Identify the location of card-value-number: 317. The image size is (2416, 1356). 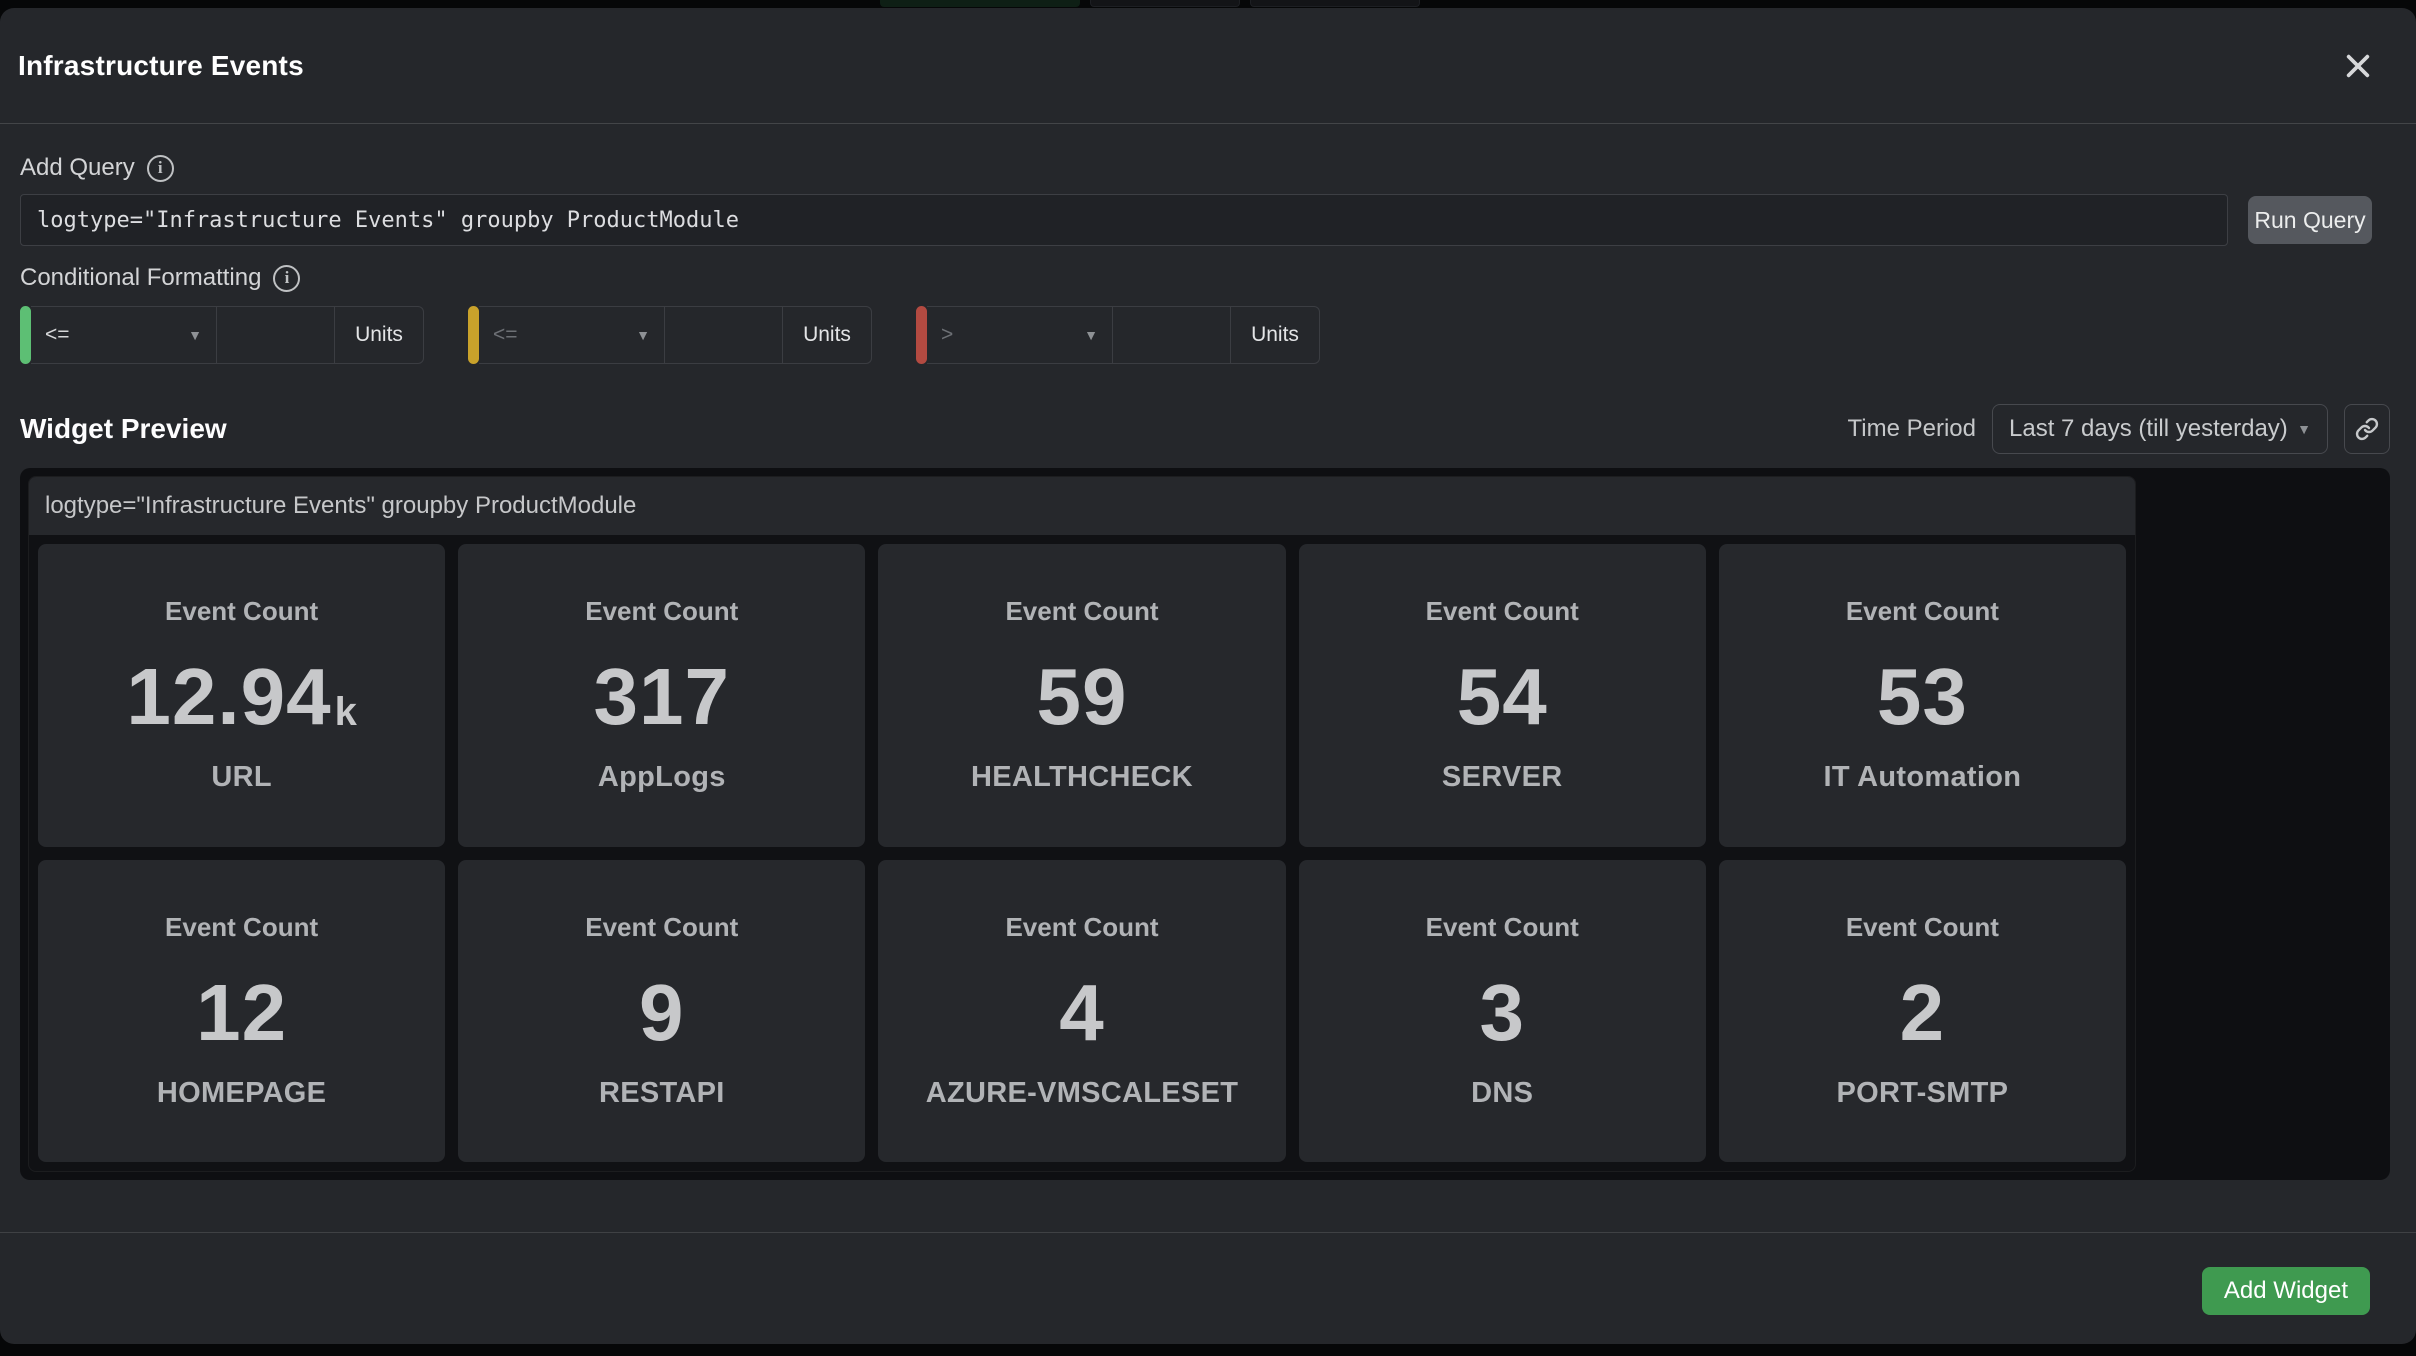
(662, 697).